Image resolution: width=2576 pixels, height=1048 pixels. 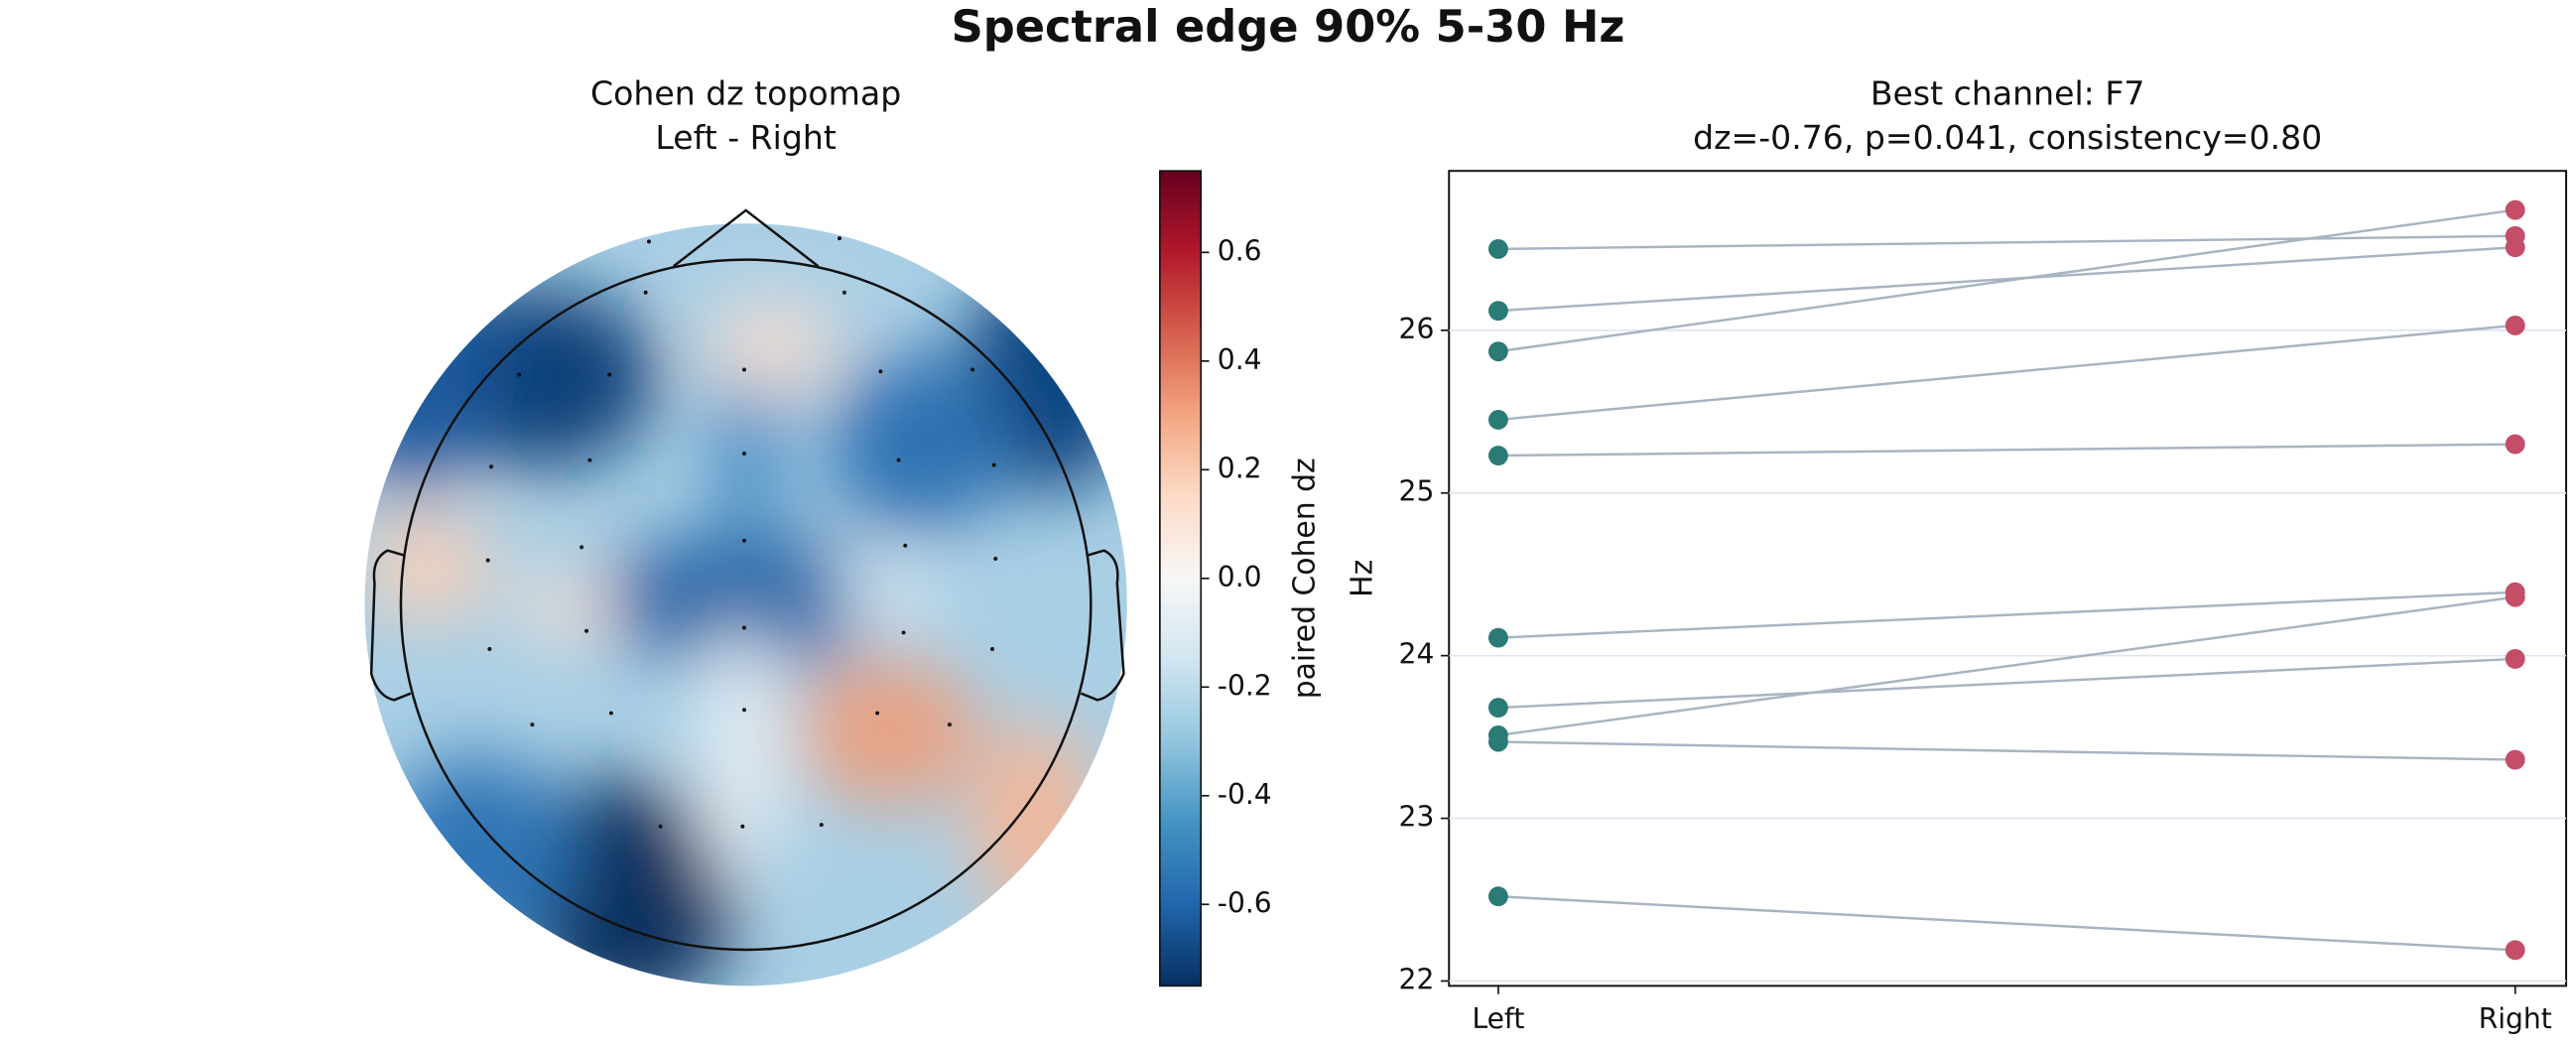 What do you see at coordinates (1240, 468) in the screenshot?
I see `colorbar-tick-label: 0.2` at bounding box center [1240, 468].